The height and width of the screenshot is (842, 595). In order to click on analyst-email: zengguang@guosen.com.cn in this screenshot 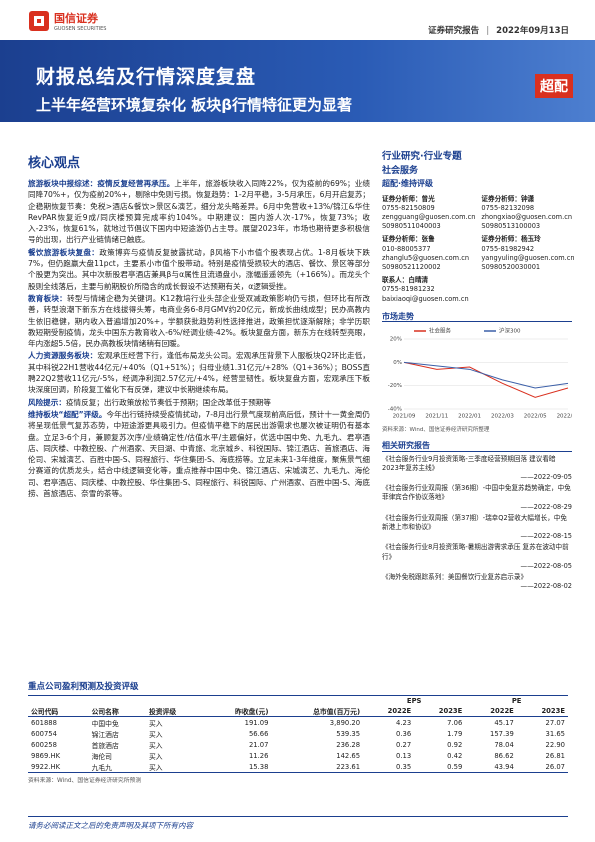, I will do `click(429, 217)`.